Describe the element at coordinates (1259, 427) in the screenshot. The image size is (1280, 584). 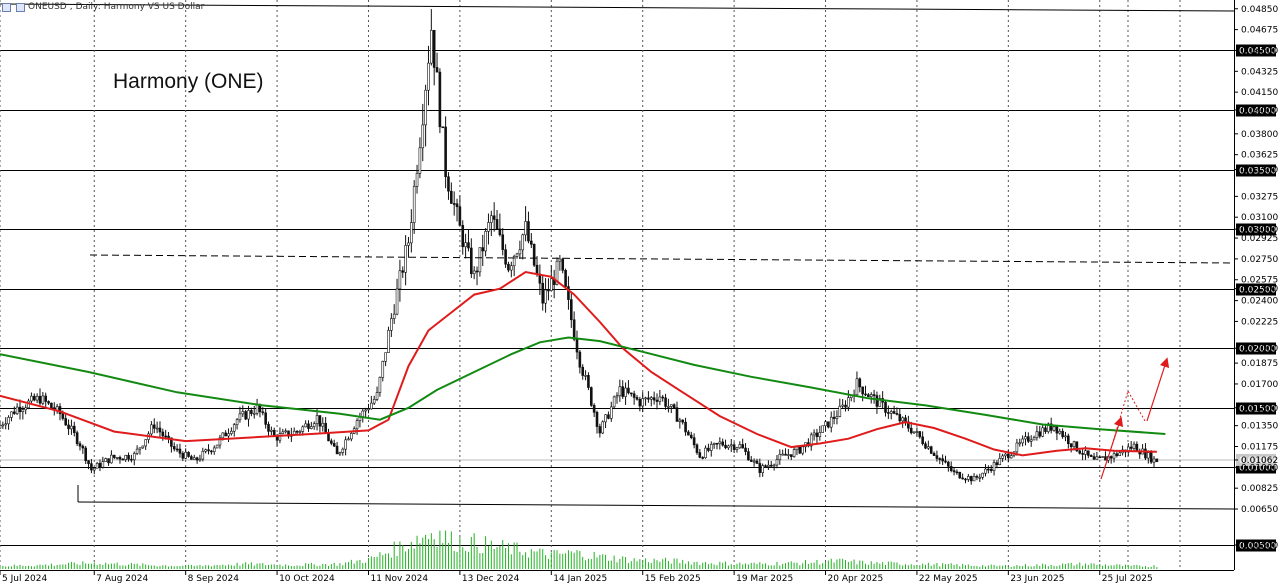
I see `y-tick-label: 0.01350` at that location.